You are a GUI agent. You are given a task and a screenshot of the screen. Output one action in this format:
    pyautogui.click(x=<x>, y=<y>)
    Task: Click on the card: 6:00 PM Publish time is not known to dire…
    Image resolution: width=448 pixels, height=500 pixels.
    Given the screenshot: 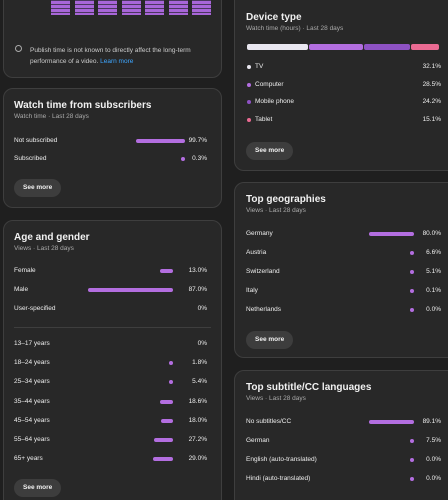 What is the action you would take?
    pyautogui.click(x=112, y=39)
    